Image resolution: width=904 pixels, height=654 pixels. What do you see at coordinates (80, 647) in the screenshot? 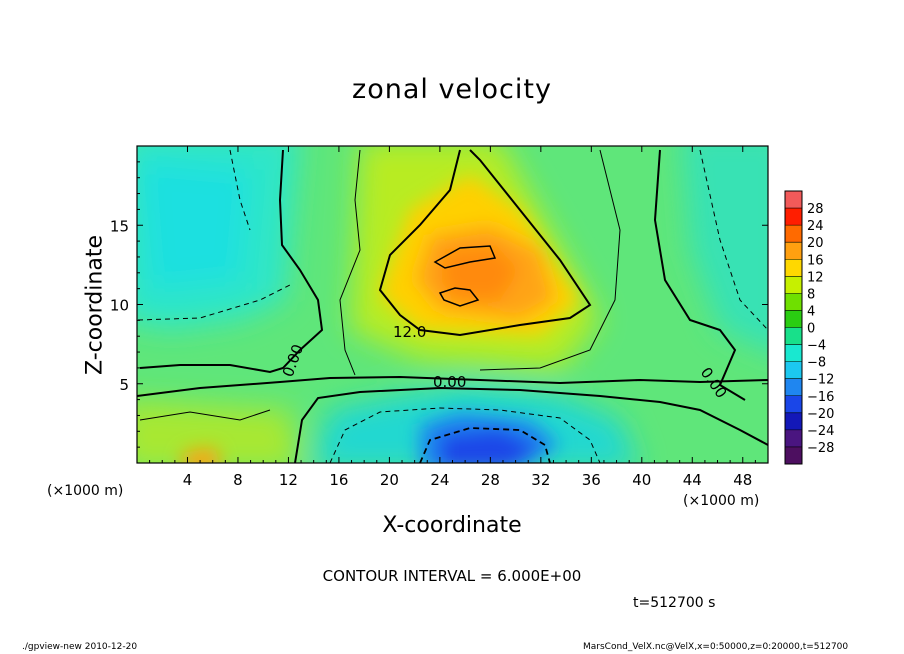
I see `footer-left: ./gpview-new 2010-12-20` at bounding box center [80, 647].